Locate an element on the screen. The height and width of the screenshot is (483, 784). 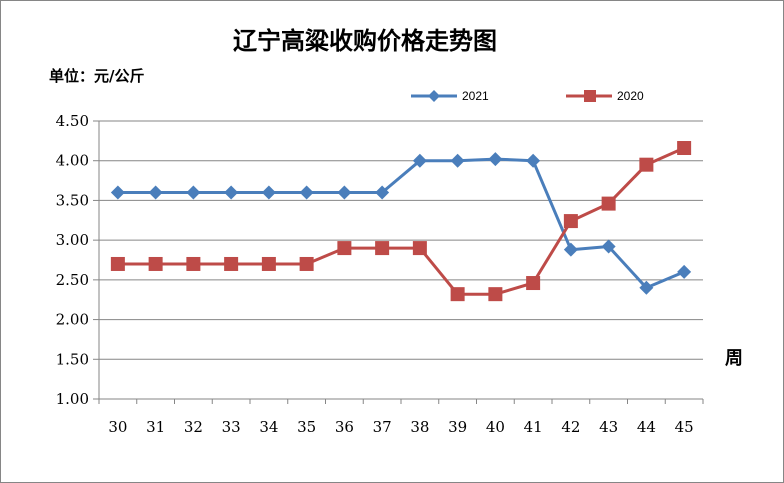
x-tick-label: 37 is located at coordinates (382, 427).